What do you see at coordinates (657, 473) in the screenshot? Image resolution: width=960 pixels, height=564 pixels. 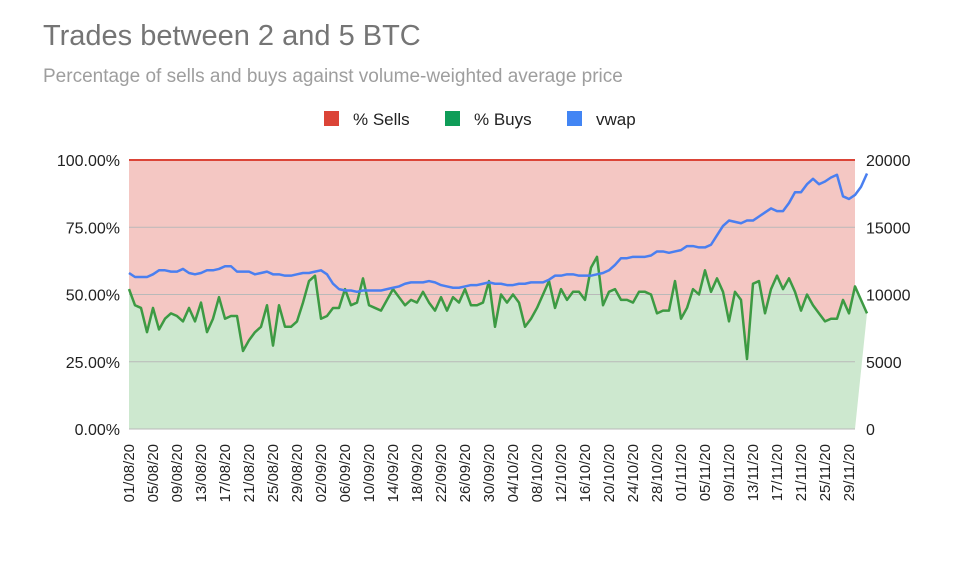 I see `x-tick-label: 28/10/20` at bounding box center [657, 473].